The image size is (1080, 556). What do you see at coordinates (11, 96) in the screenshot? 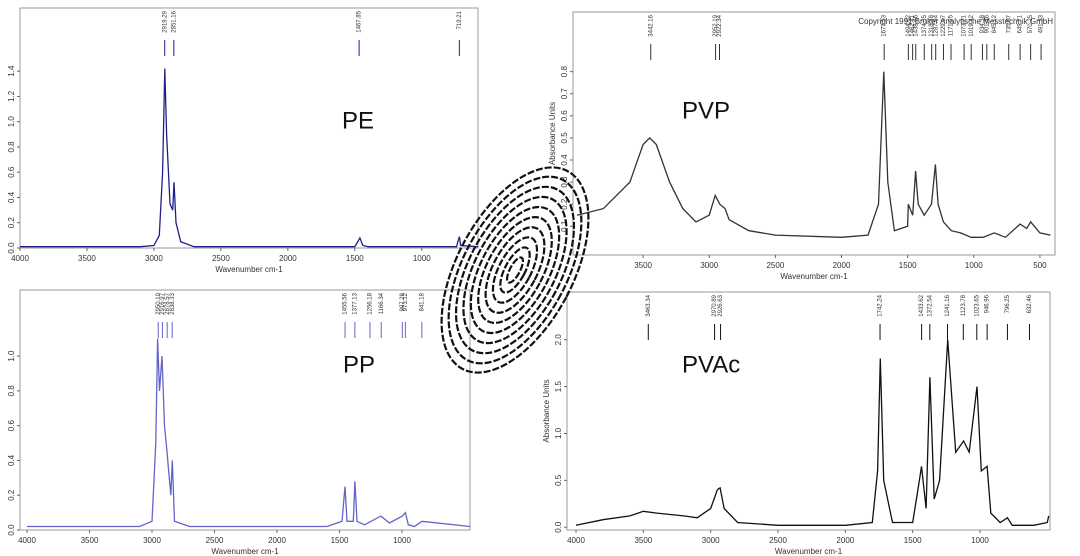
I see `y-tick-label: 1.2` at bounding box center [11, 96].